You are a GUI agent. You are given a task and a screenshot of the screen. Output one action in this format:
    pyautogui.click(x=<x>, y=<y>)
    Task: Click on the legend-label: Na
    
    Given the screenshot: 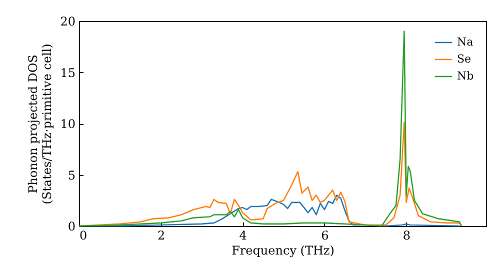 What is the action you would take?
    pyautogui.click(x=465, y=42)
    